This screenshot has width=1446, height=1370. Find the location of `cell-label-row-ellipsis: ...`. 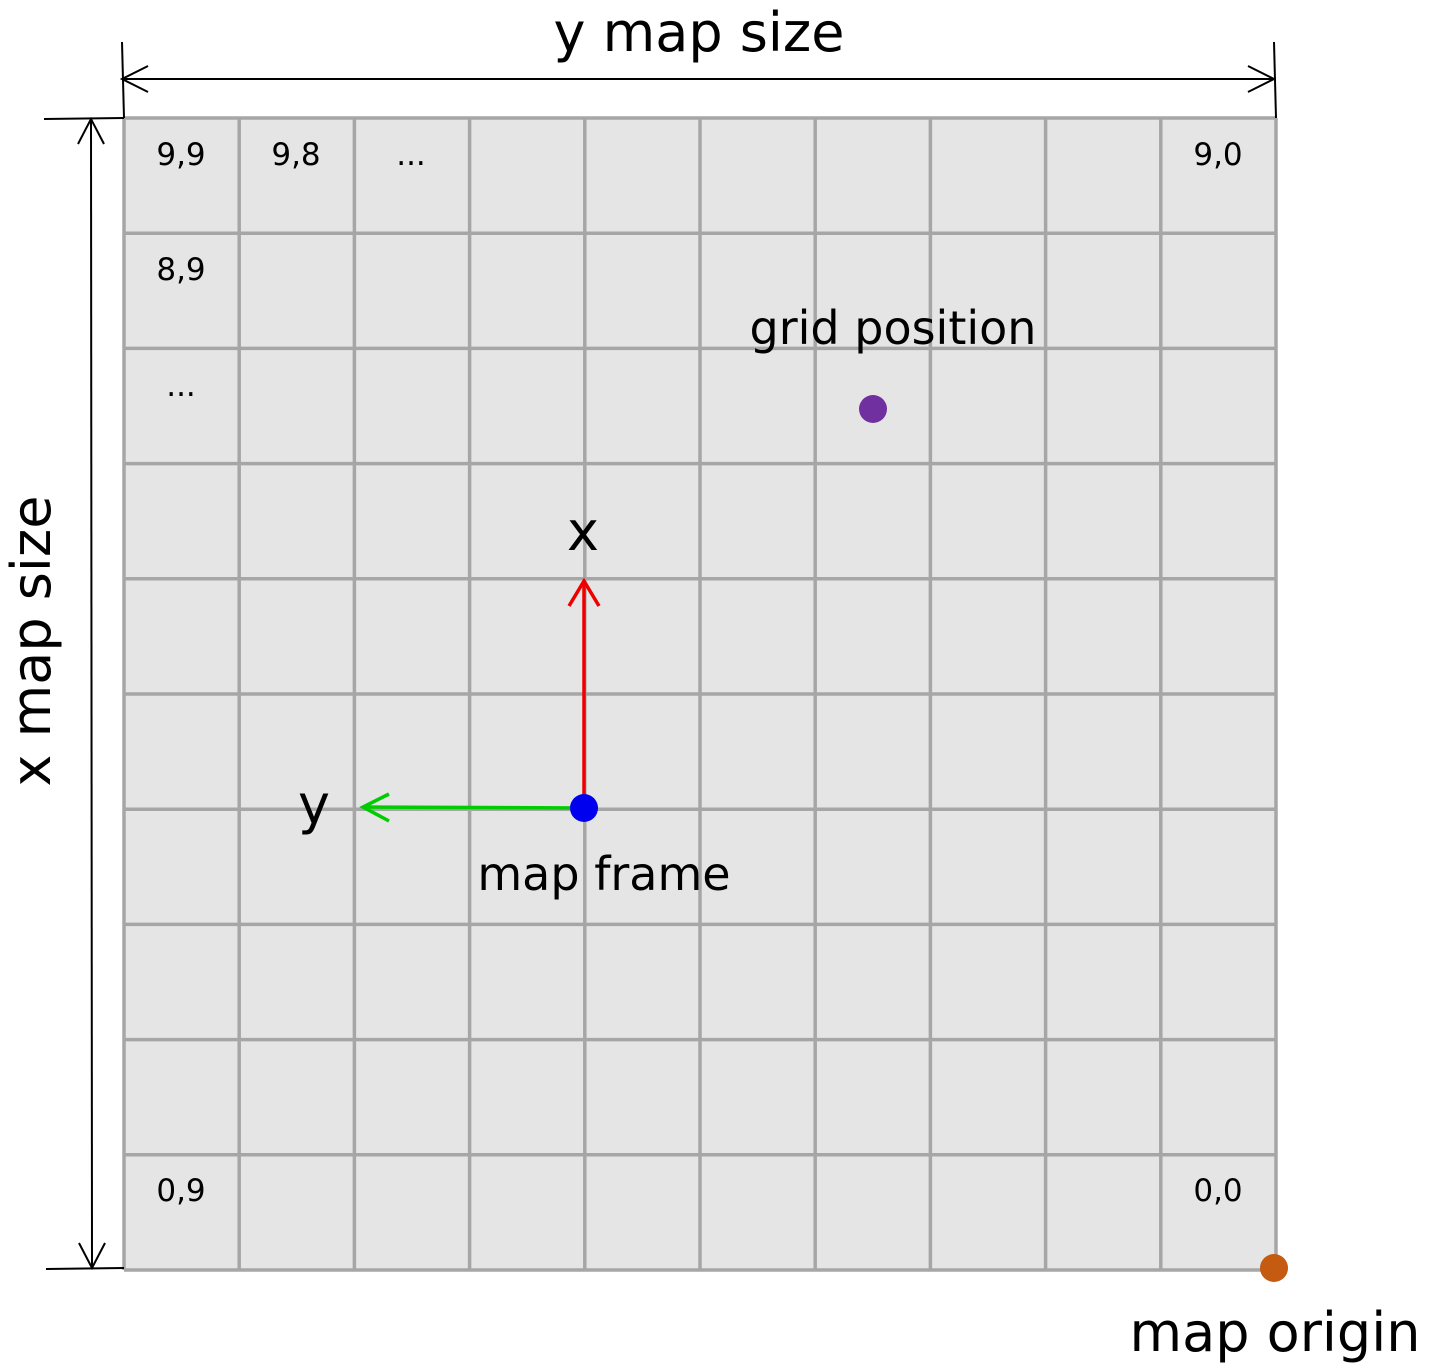

cell-label-row-ellipsis: ... is located at coordinates (411, 155).